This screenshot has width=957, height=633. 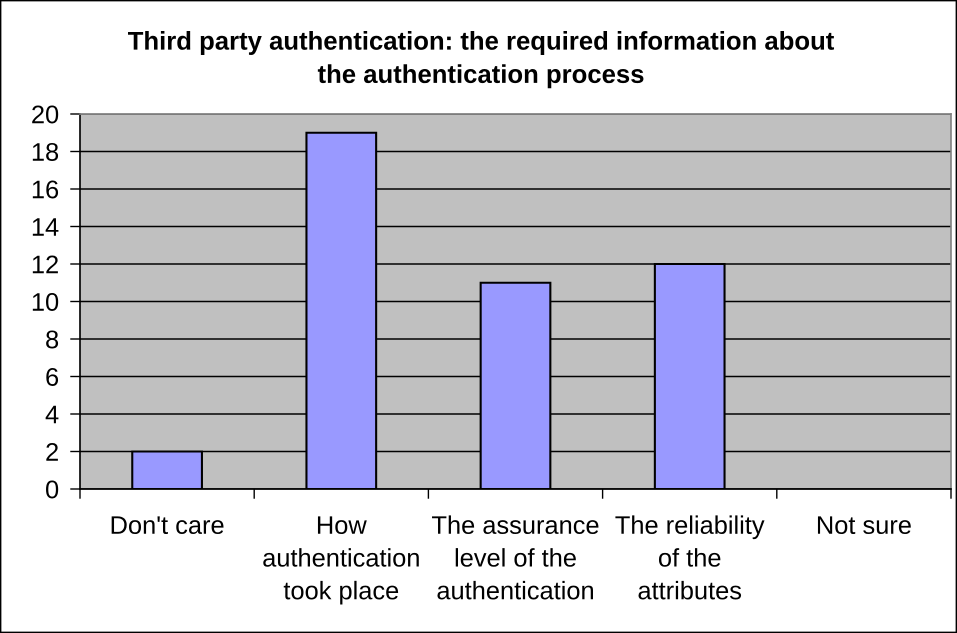 What do you see at coordinates (690, 557) in the screenshot?
I see `x-tick-label: The reliability of the attributes` at bounding box center [690, 557].